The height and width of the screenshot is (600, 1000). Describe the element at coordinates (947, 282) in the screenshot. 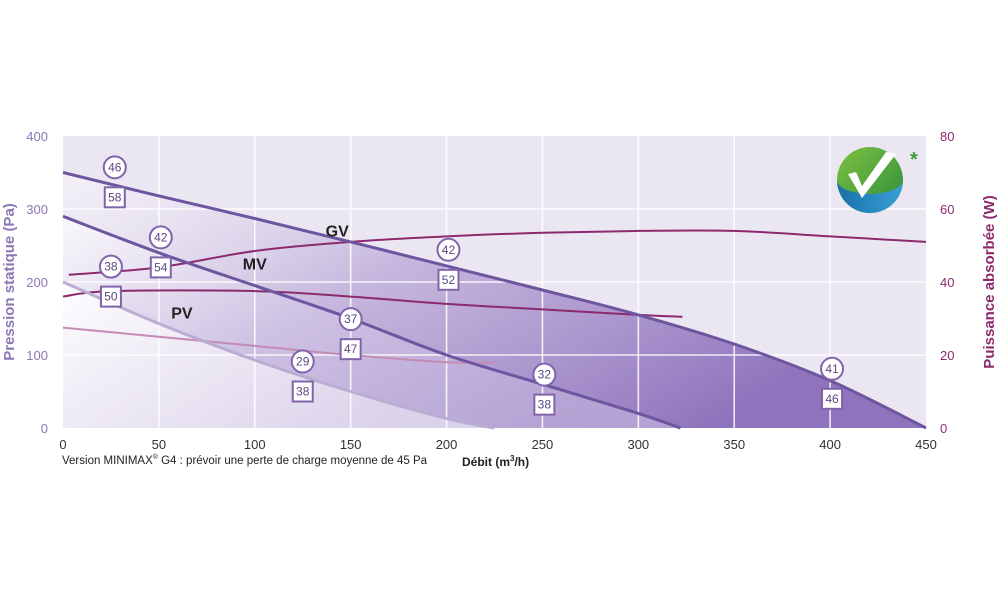

I see `y-right-tick-label: 40` at that location.